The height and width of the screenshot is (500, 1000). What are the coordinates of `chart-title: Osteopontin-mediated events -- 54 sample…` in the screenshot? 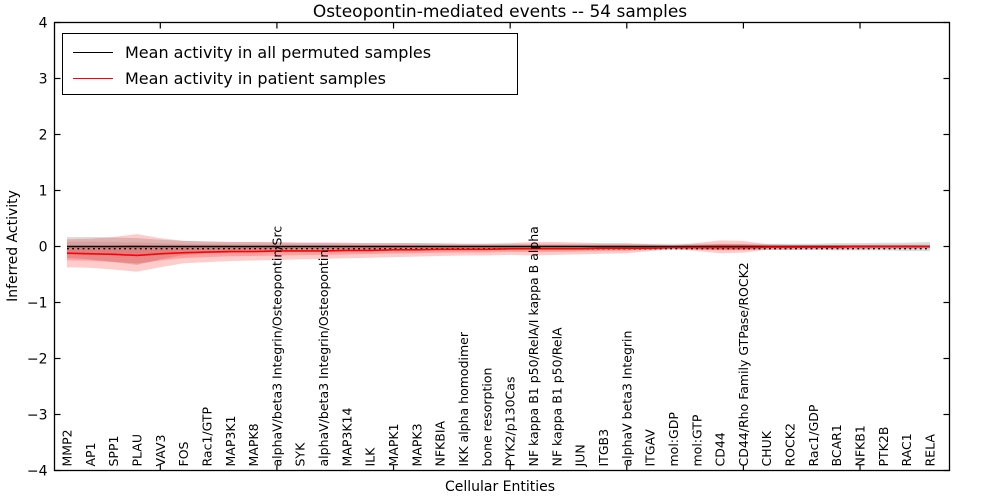 It's located at (500, 12).